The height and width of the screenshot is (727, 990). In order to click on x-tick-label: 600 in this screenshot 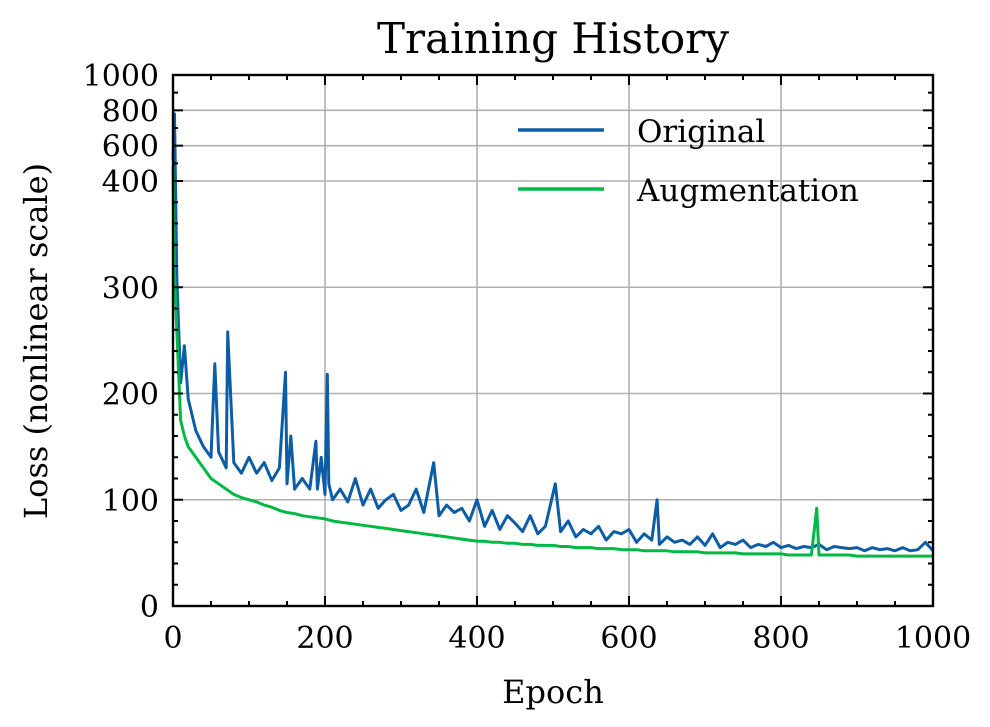, I will do `click(628, 638)`.